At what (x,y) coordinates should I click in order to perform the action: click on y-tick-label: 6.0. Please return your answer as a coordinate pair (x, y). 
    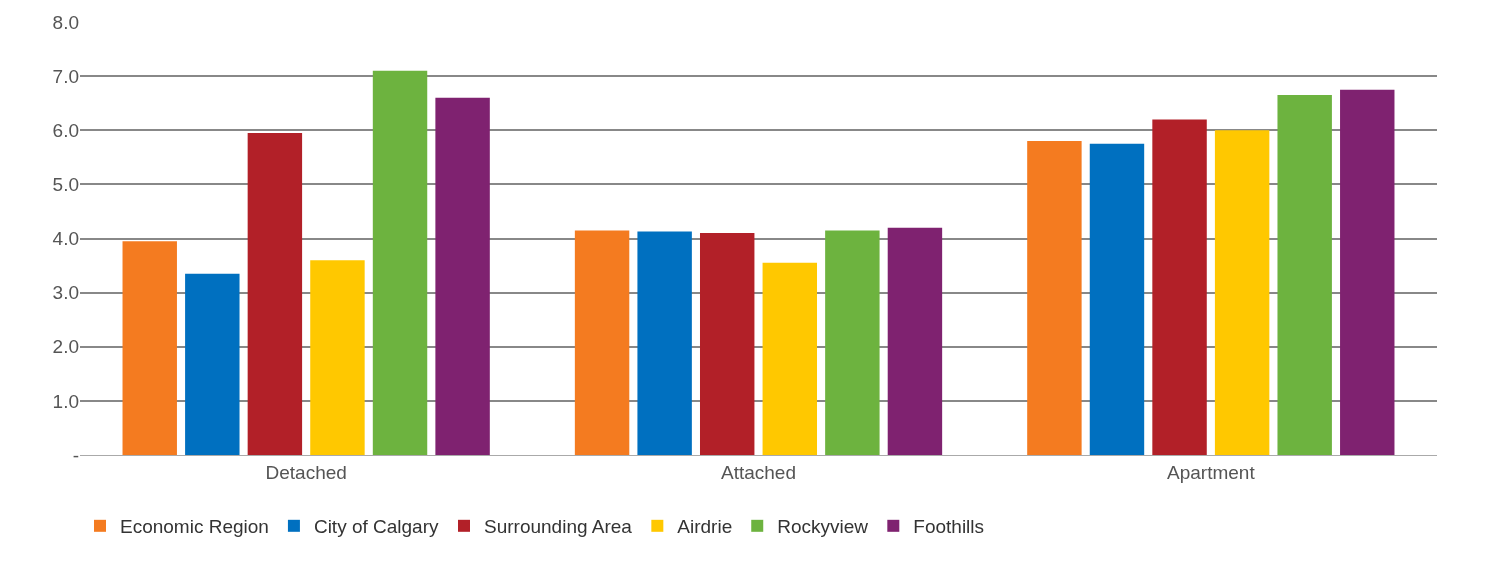
    Looking at the image, I should click on (65, 130).